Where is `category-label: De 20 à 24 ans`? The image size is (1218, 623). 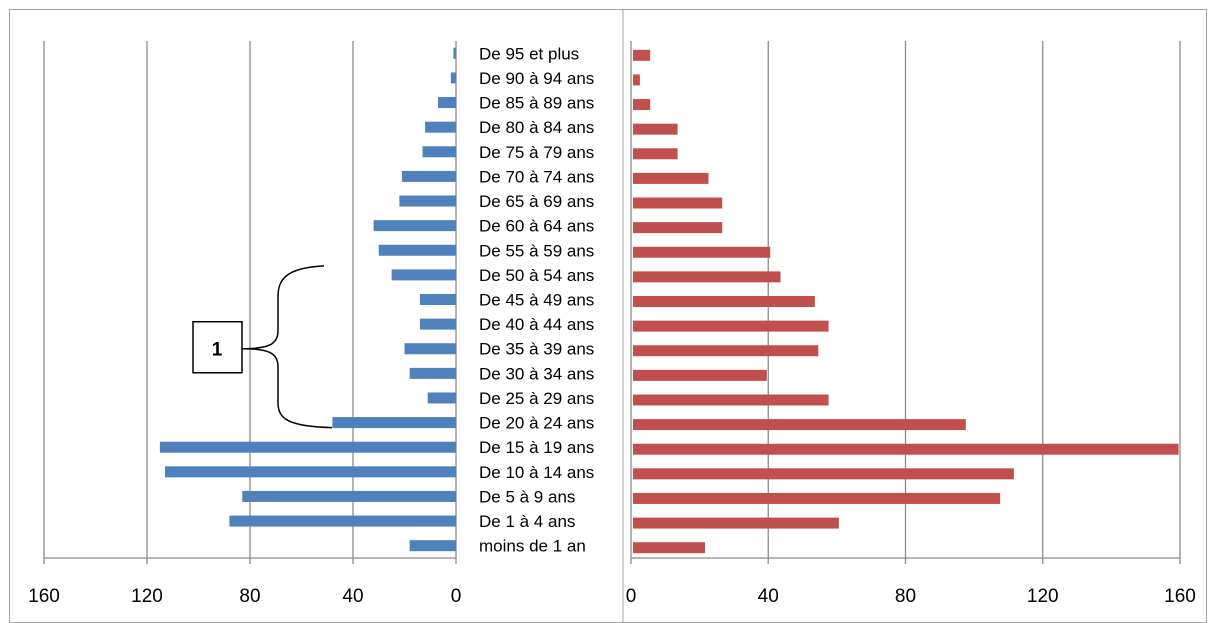 category-label: De 20 à 24 ans is located at coordinates (536, 423).